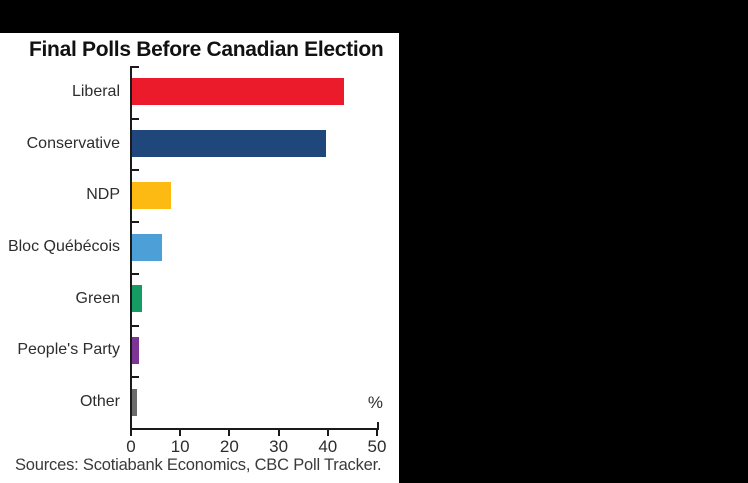 This screenshot has height=483, width=748. Describe the element at coordinates (95, 91) in the screenshot. I see `category-label-liberal: Liberal` at that location.